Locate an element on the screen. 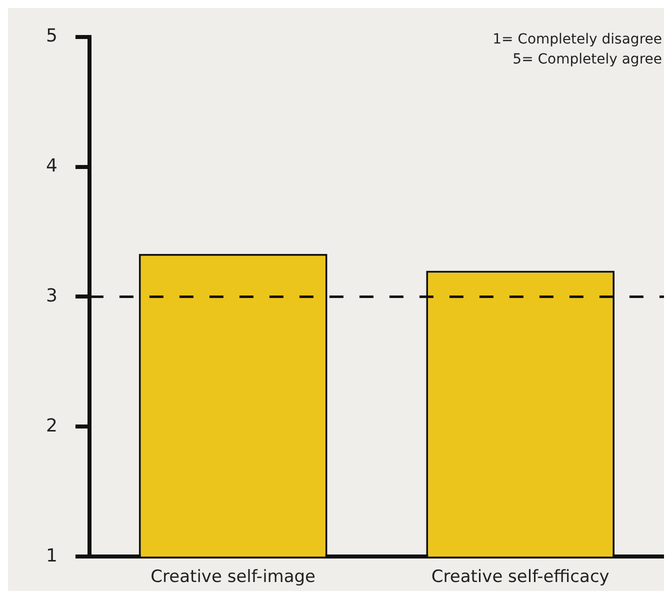 The image size is (672, 599). x-tick-label: Creative self-efficacy is located at coordinates (520, 577).